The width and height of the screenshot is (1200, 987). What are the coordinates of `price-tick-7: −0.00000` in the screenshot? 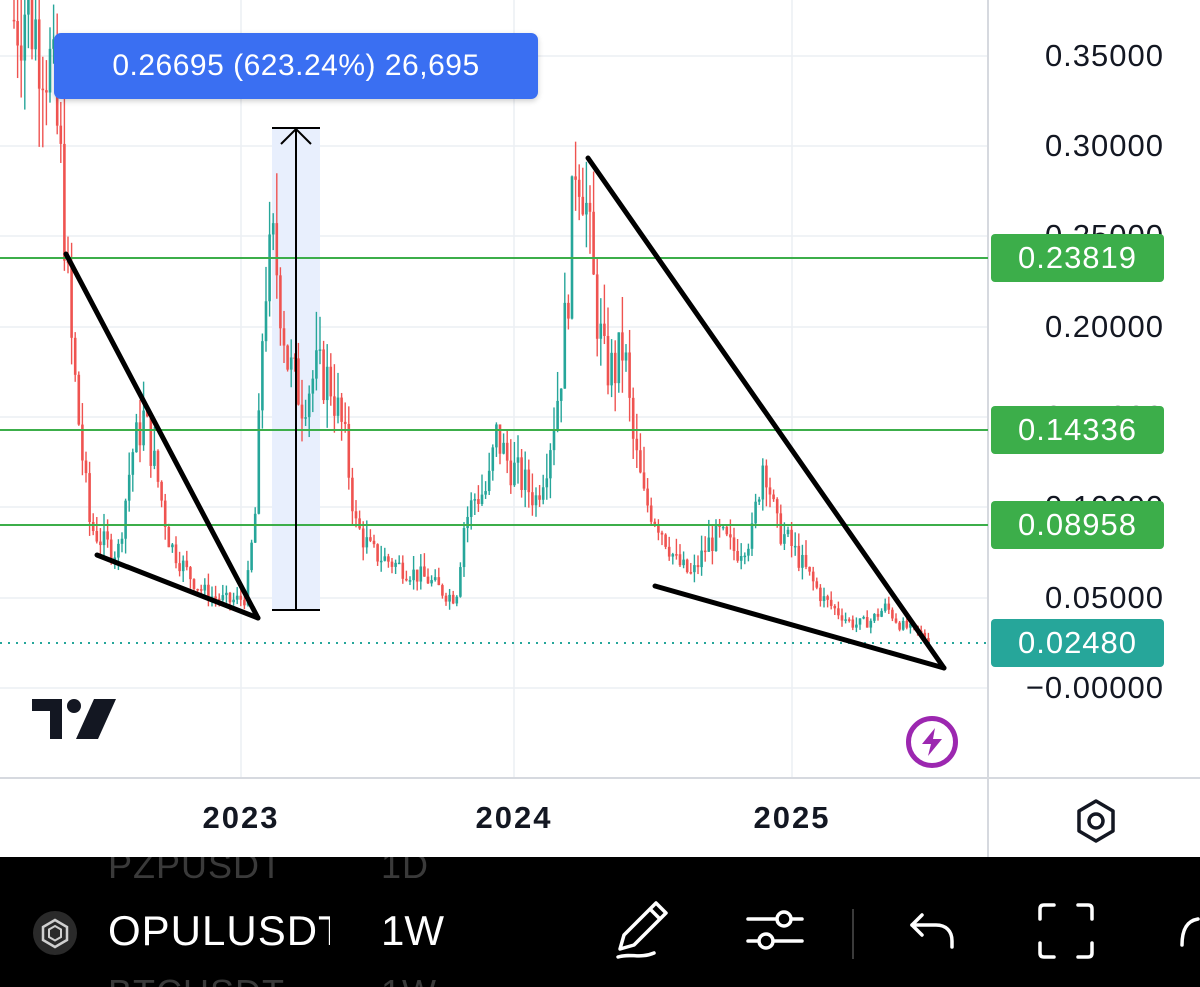 It's located at (1094, 687).